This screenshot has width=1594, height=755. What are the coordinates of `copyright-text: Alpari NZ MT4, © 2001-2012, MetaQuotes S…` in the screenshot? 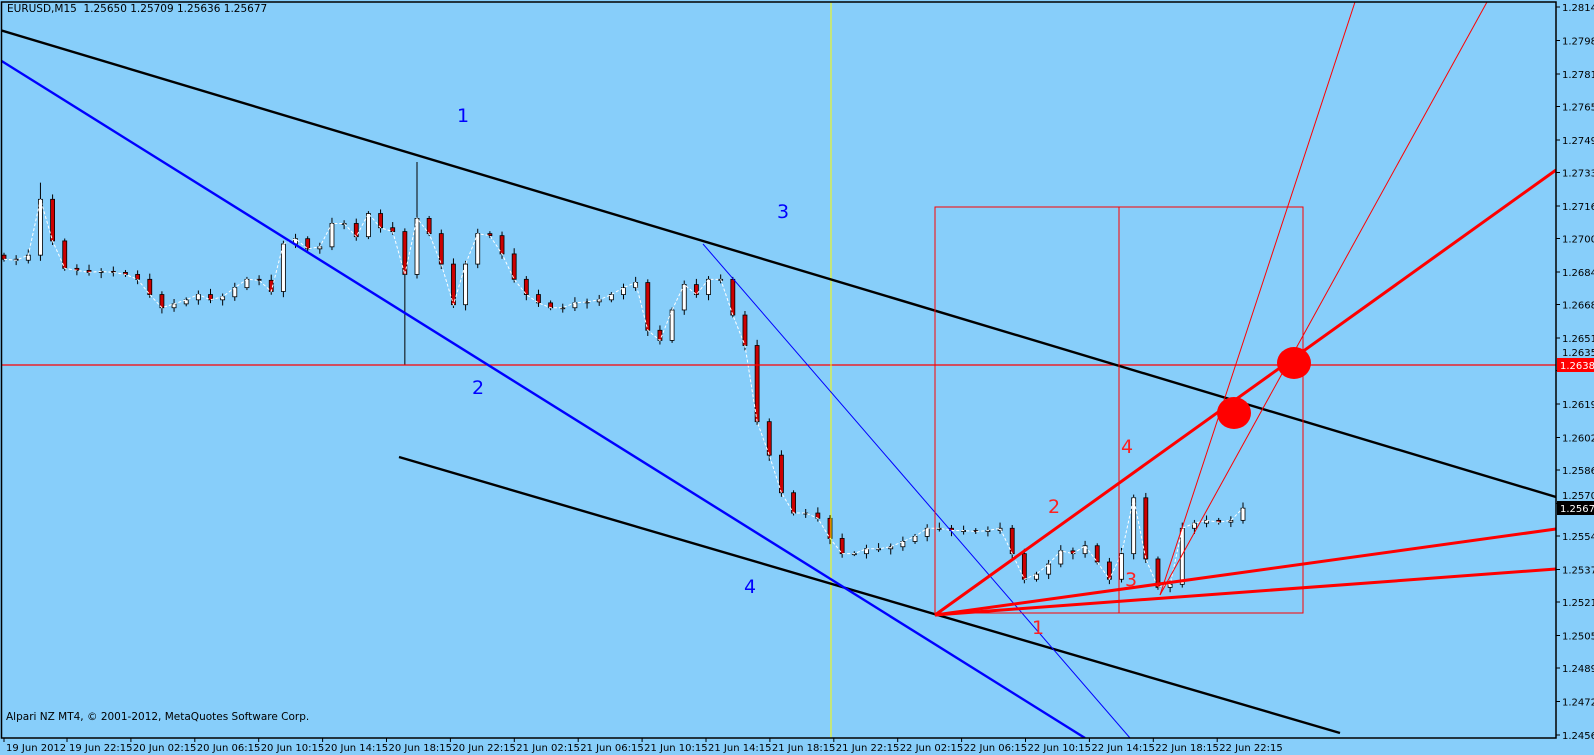 It's located at (158, 717).